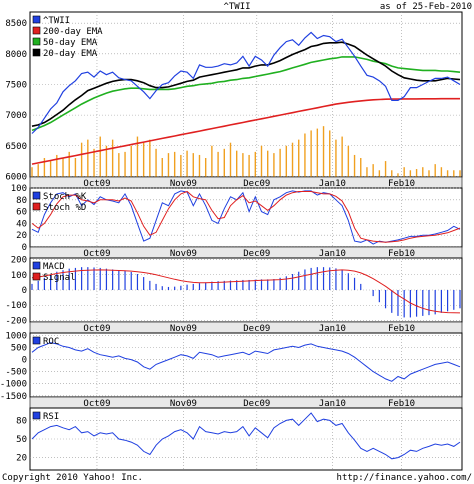 The height and width of the screenshot is (484, 474). Describe the element at coordinates (16, 85) in the screenshot. I see `y-tick-label: 7500` at that location.